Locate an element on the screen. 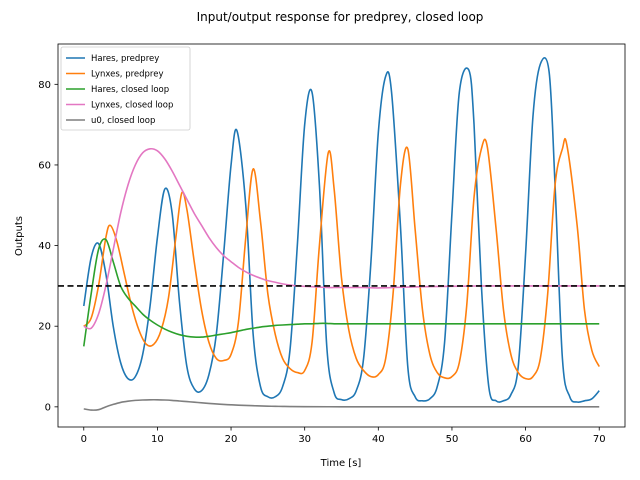 This screenshot has width=640, height=480. x-tick-label: 40 is located at coordinates (378, 439).